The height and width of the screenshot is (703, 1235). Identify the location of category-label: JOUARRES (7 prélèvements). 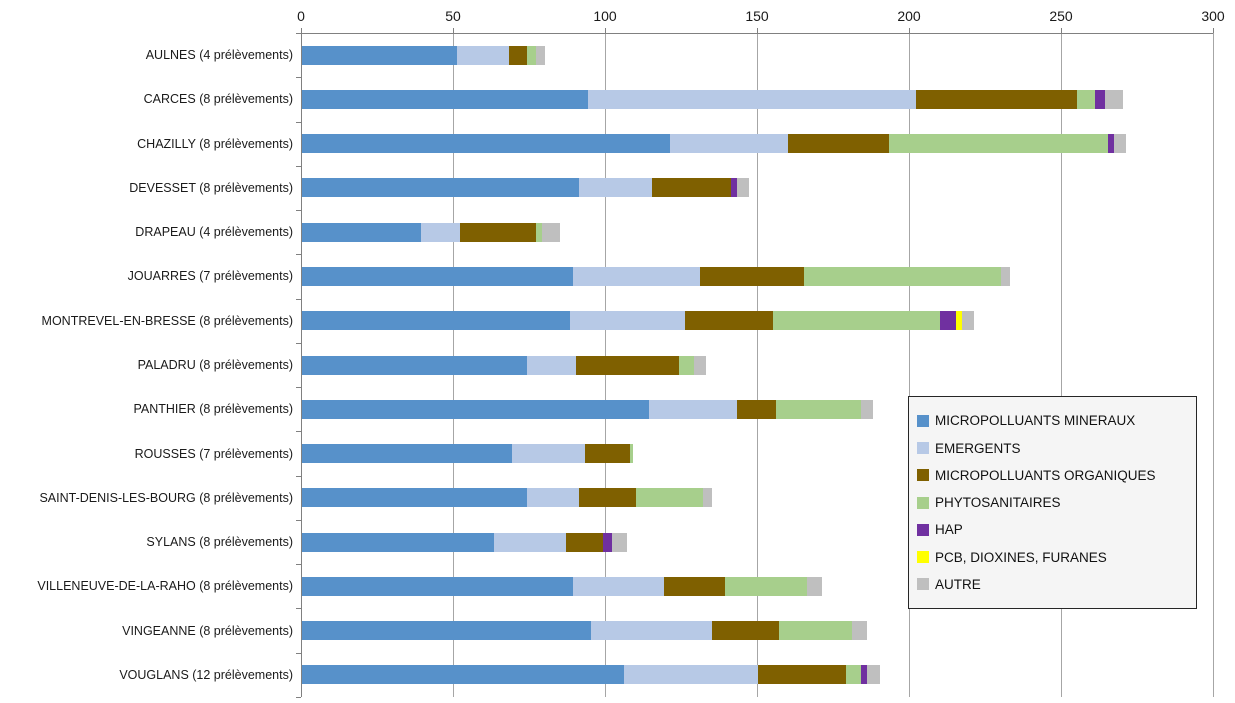
(210, 276).